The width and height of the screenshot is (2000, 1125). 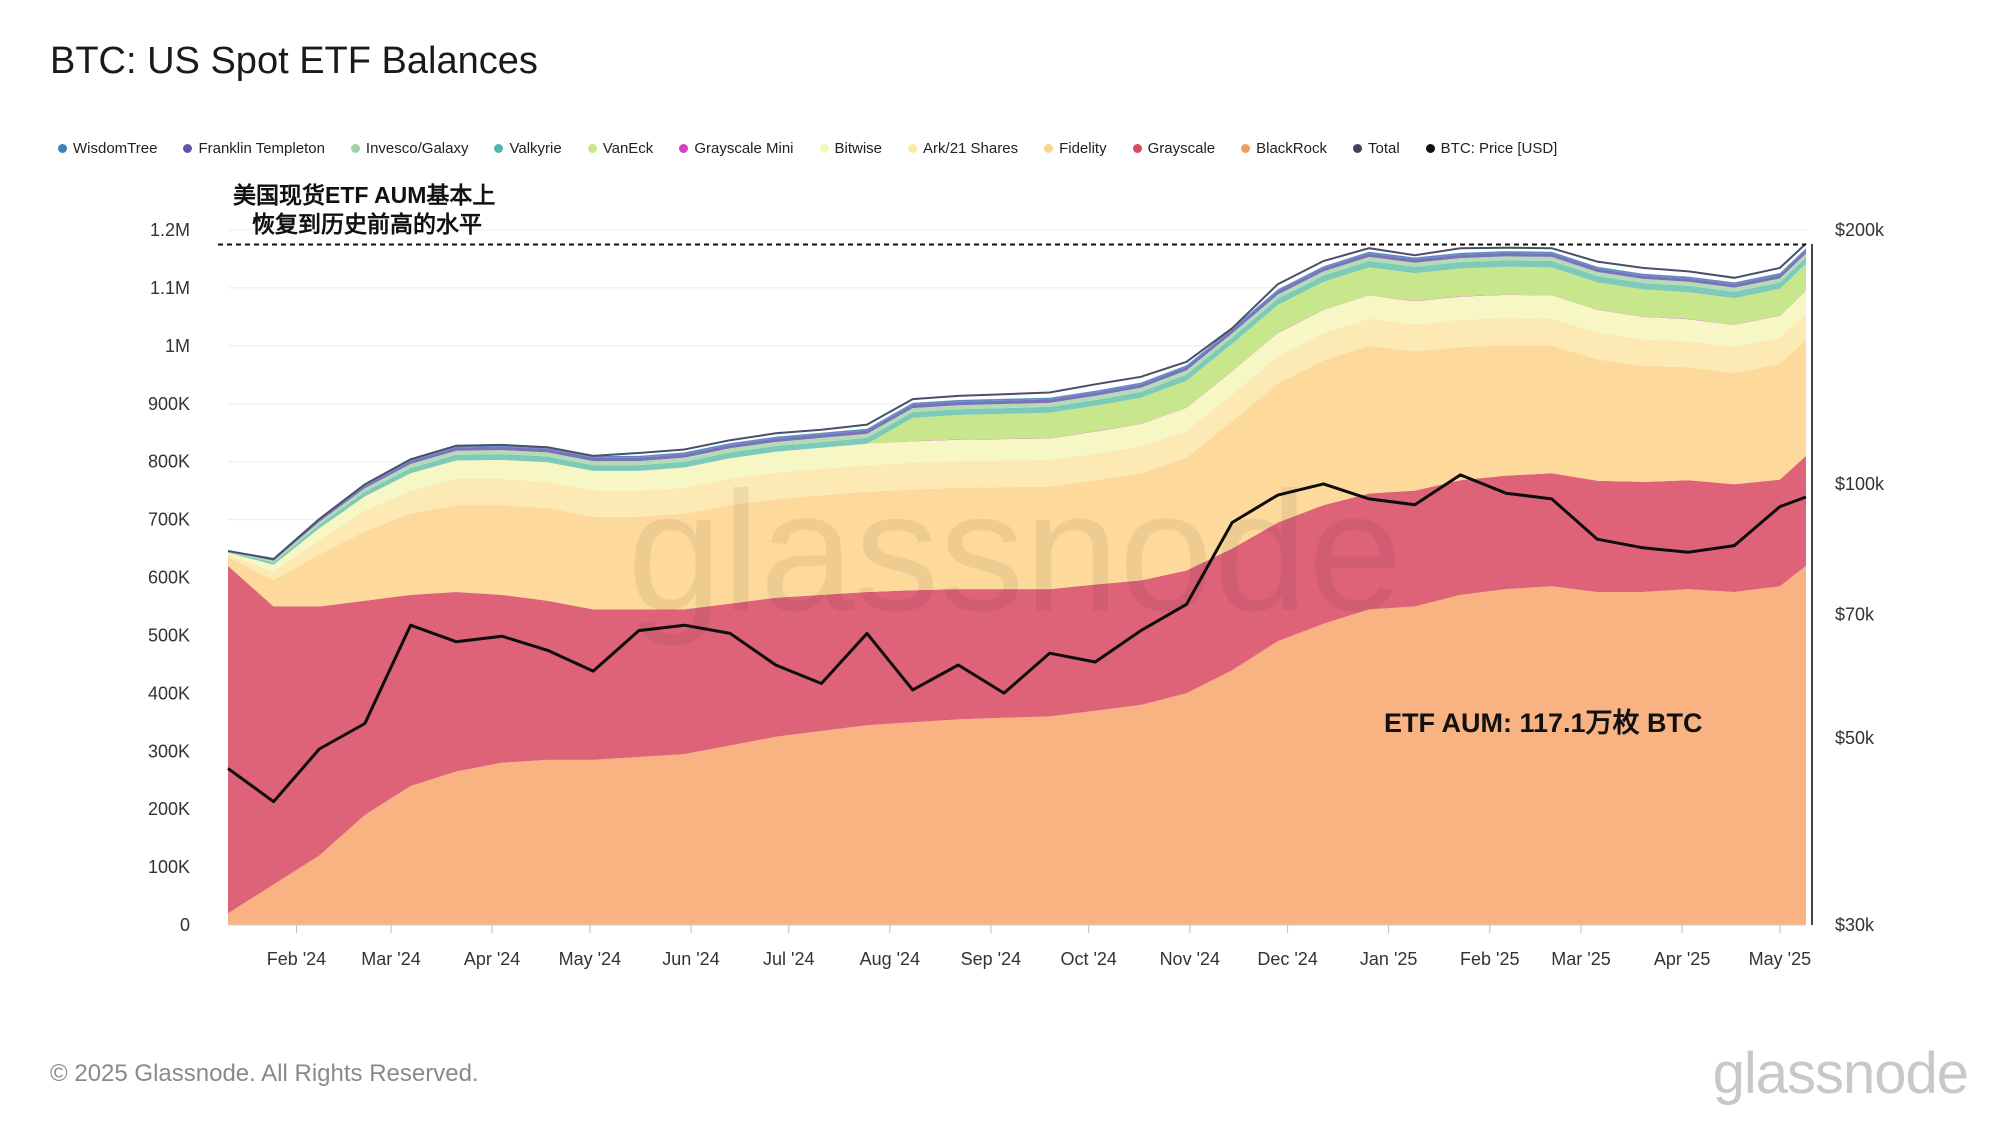 What do you see at coordinates (535, 148) in the screenshot?
I see `legend-label: Valkyrie` at bounding box center [535, 148].